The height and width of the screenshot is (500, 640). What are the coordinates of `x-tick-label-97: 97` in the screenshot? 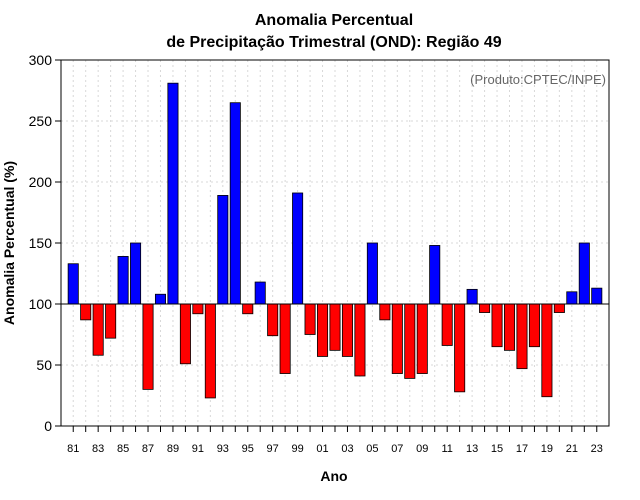 It's located at (273, 449).